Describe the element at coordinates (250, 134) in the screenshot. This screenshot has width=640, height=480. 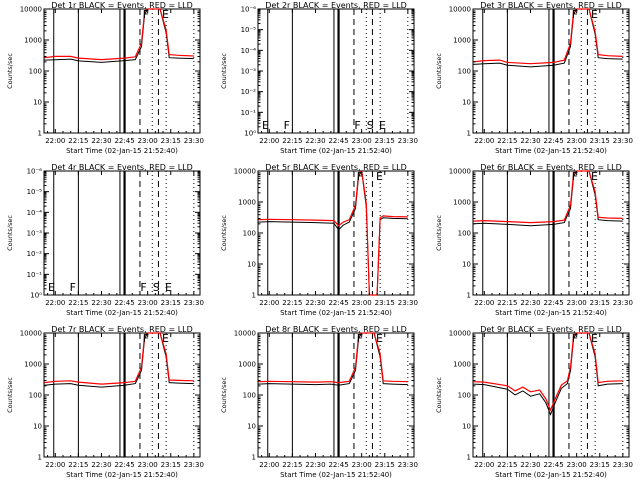
I see `y-tick-label: 10⁰` at that location.